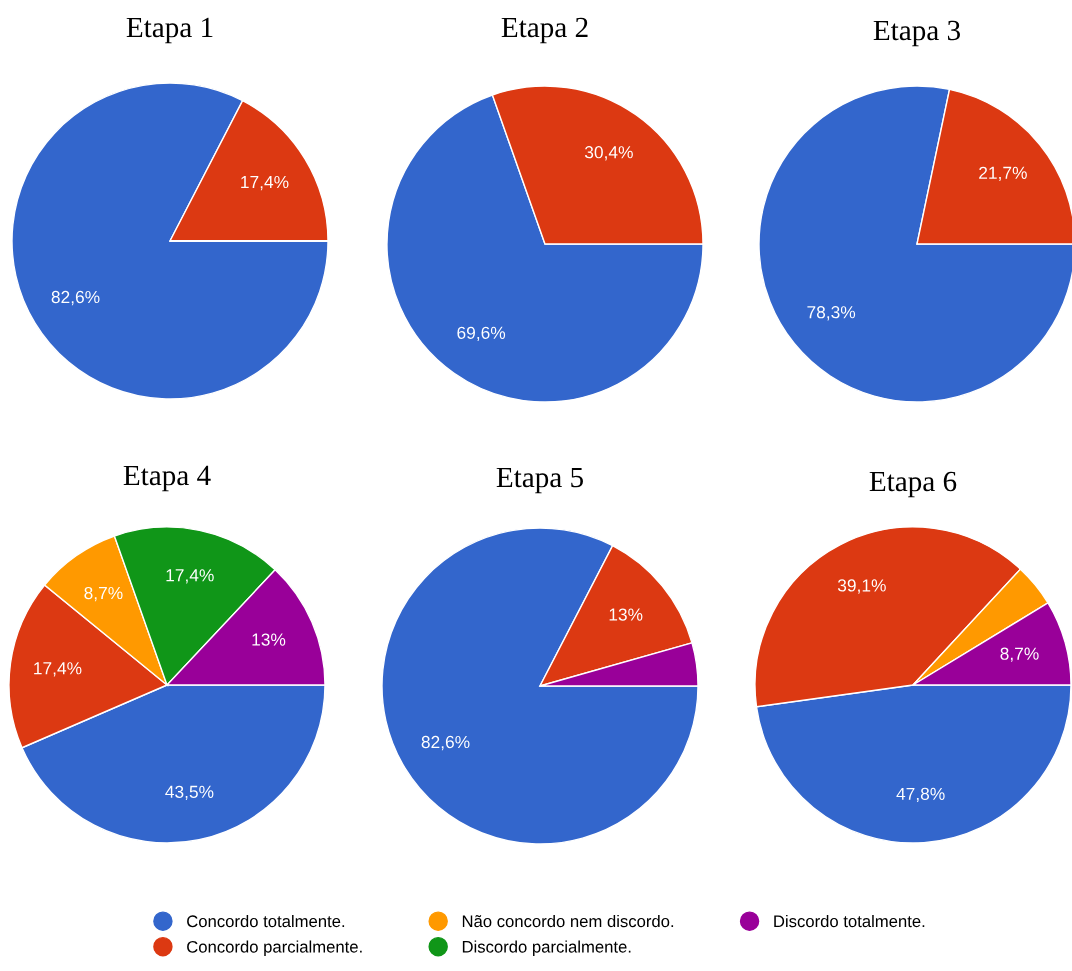 This screenshot has height=971, width=1072. I want to click on data-label: 43,5%, so click(189, 793).